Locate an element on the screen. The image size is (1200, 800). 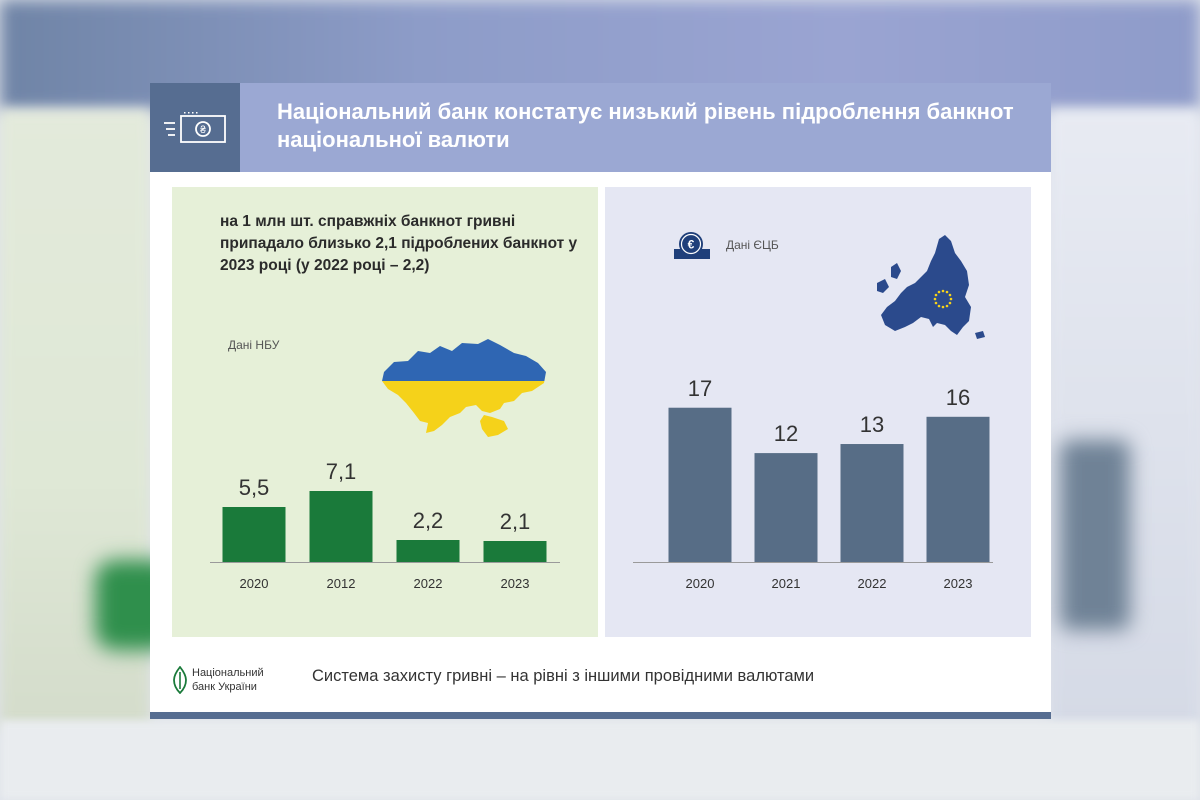
x-tick-label: 2021 is located at coordinates (786, 583).